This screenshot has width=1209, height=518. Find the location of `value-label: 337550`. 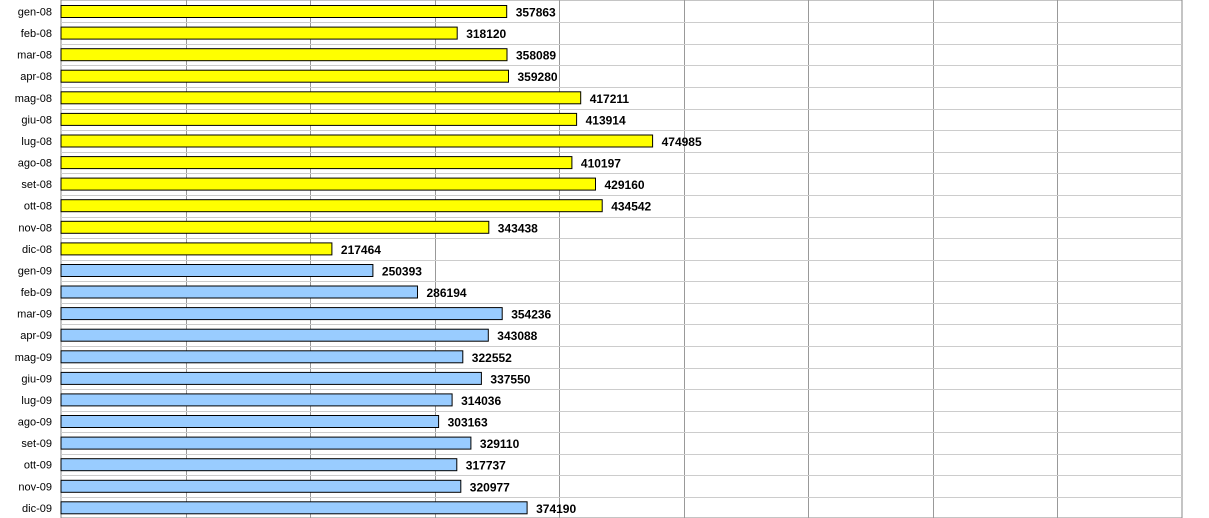

value-label: 337550 is located at coordinates (510, 379).